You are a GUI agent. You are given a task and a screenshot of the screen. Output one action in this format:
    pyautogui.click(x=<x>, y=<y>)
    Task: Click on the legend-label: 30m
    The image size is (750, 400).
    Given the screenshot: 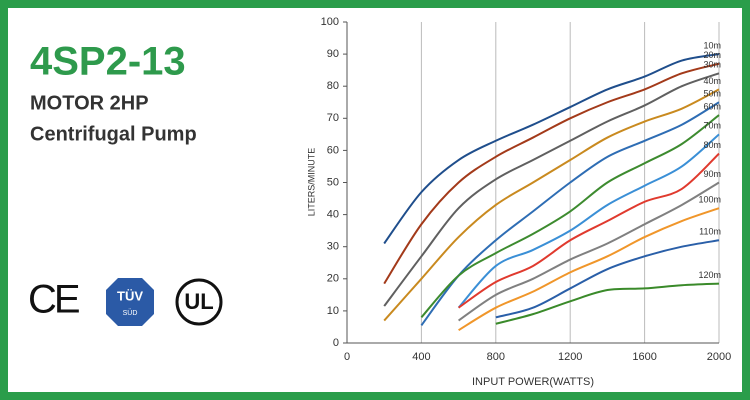 What is the action you would take?
    pyautogui.click(x=712, y=65)
    